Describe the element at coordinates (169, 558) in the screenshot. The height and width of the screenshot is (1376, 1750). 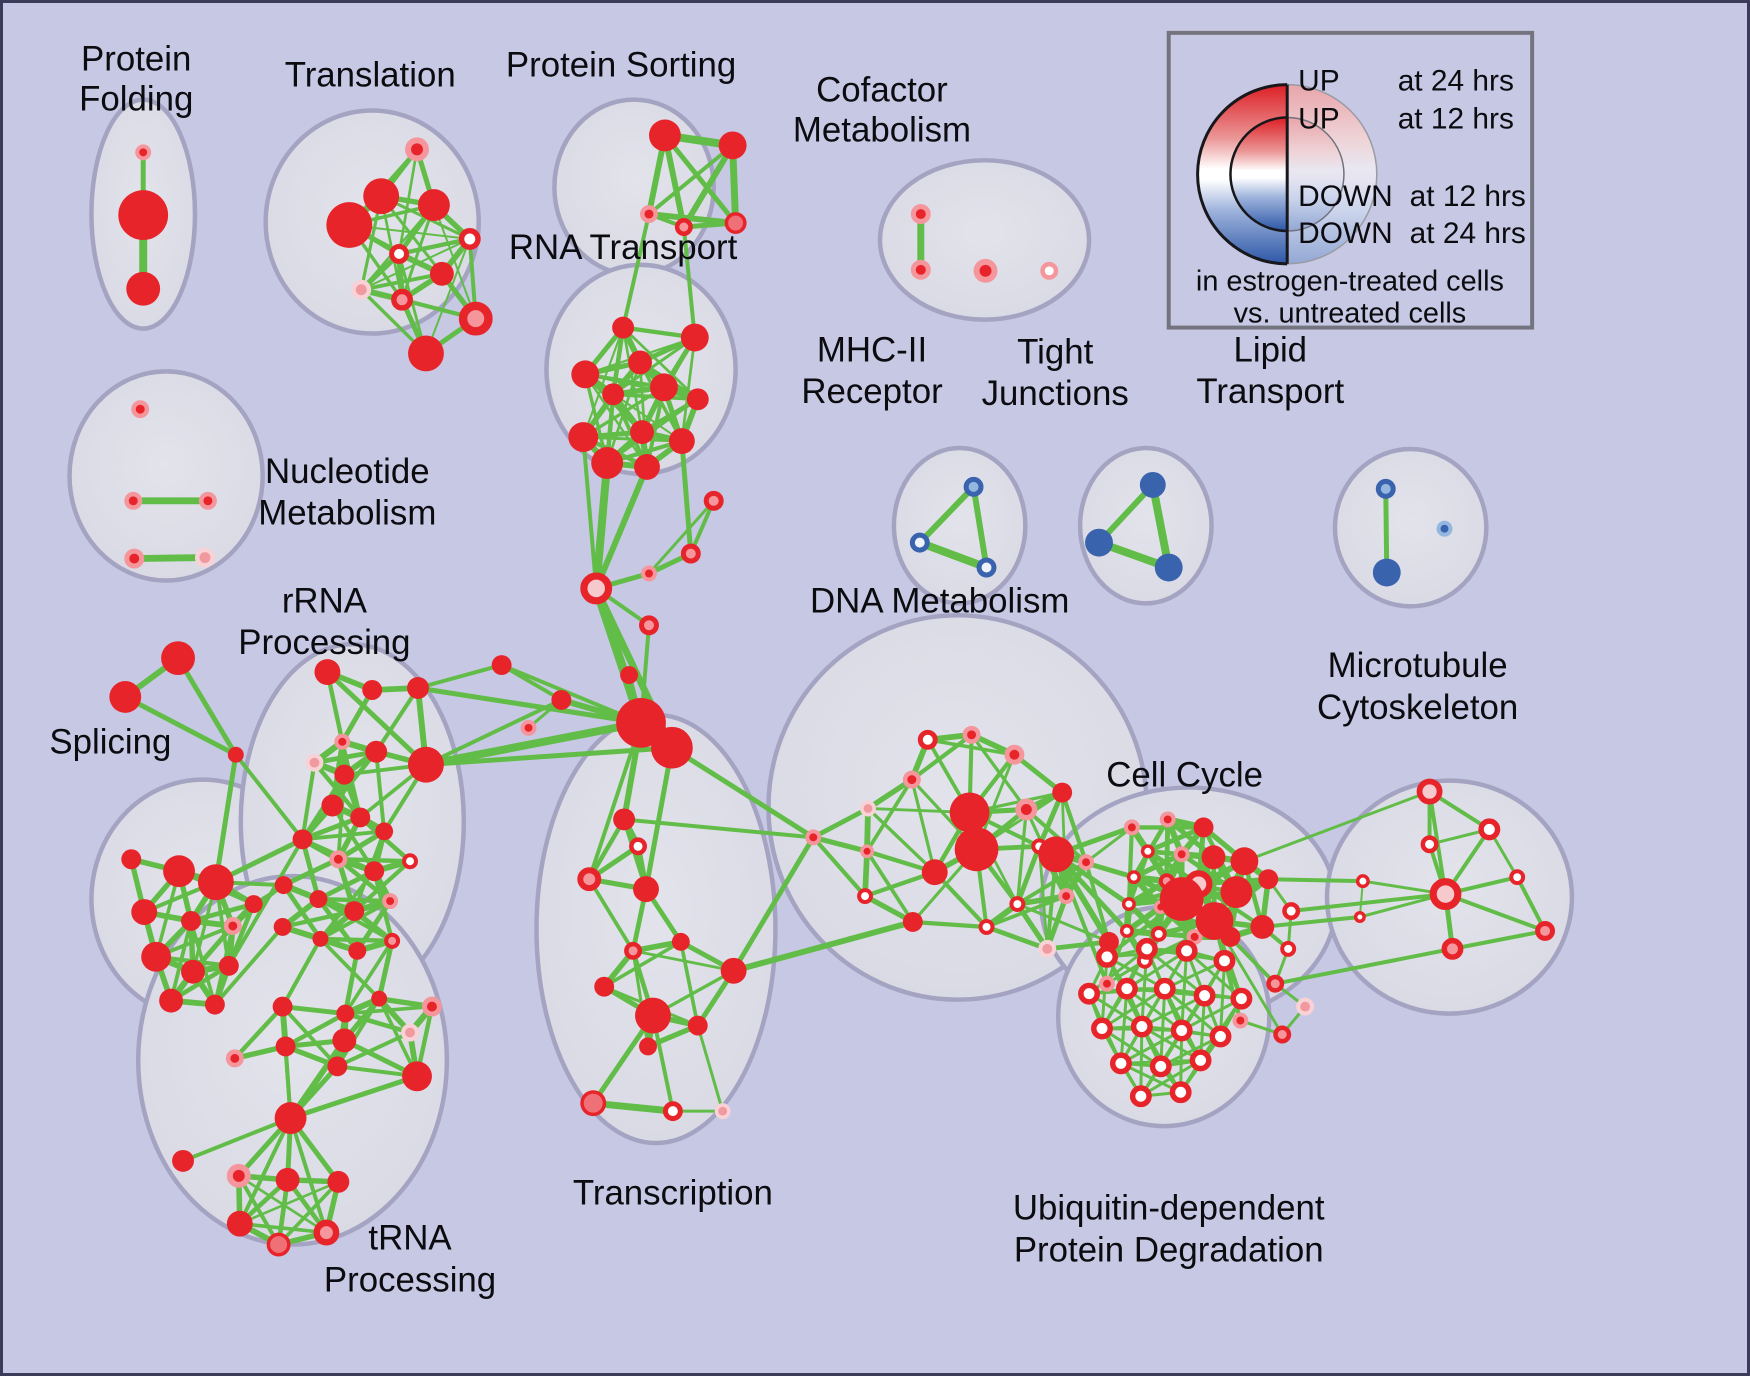
I see `edge-nm` at that location.